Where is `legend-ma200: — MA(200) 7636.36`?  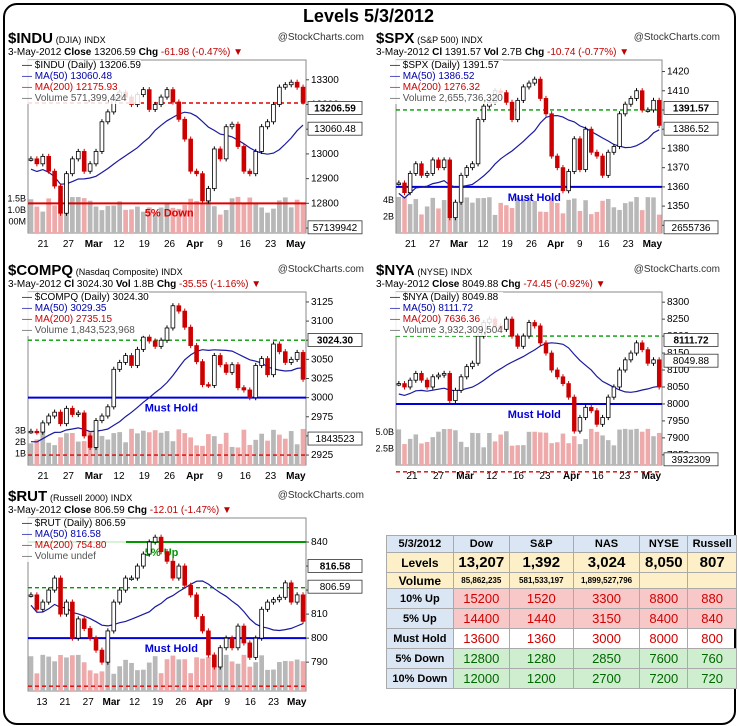
legend-ma200: — MA(200) 7636.36 is located at coordinates (435, 319).